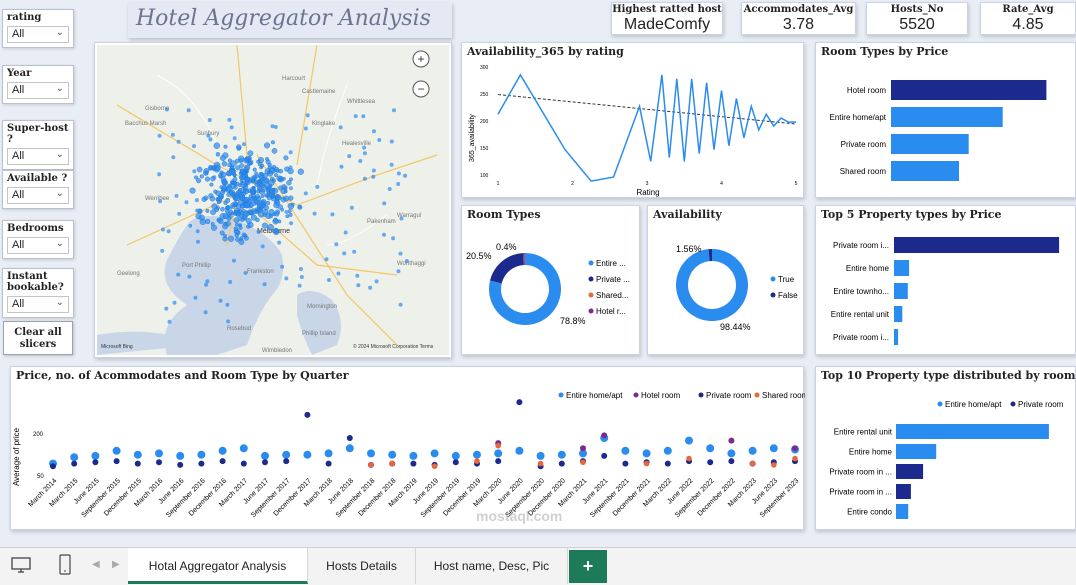 Image resolution: width=1076 pixels, height=585 pixels. I want to click on map-copyright: © 2024 Microsoft Corporation Terms, so click(393, 346).